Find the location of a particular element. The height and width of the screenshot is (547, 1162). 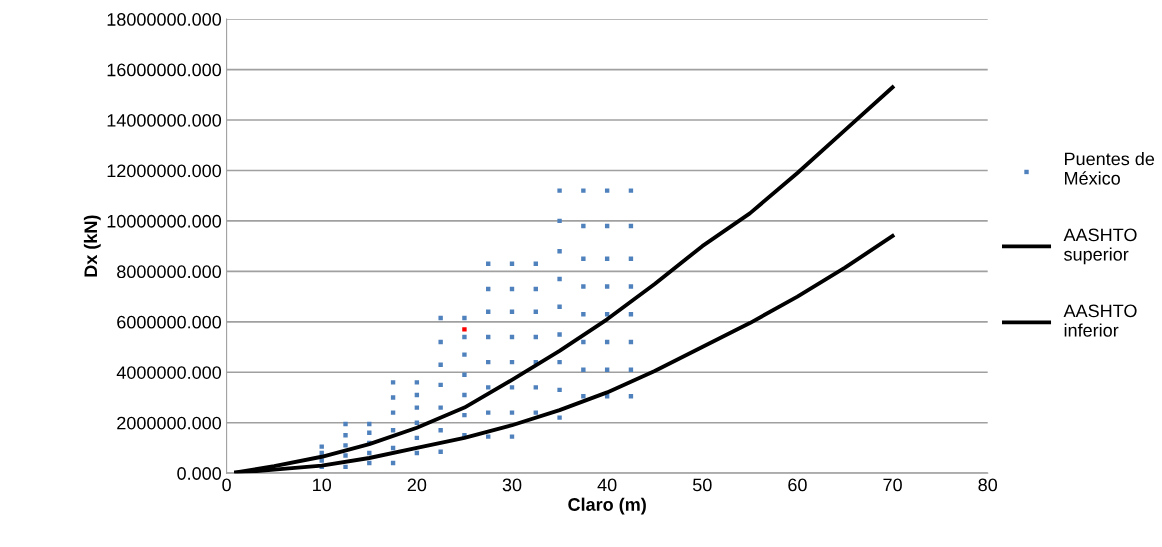

x-axis-title: Claro (m) is located at coordinates (607, 506).